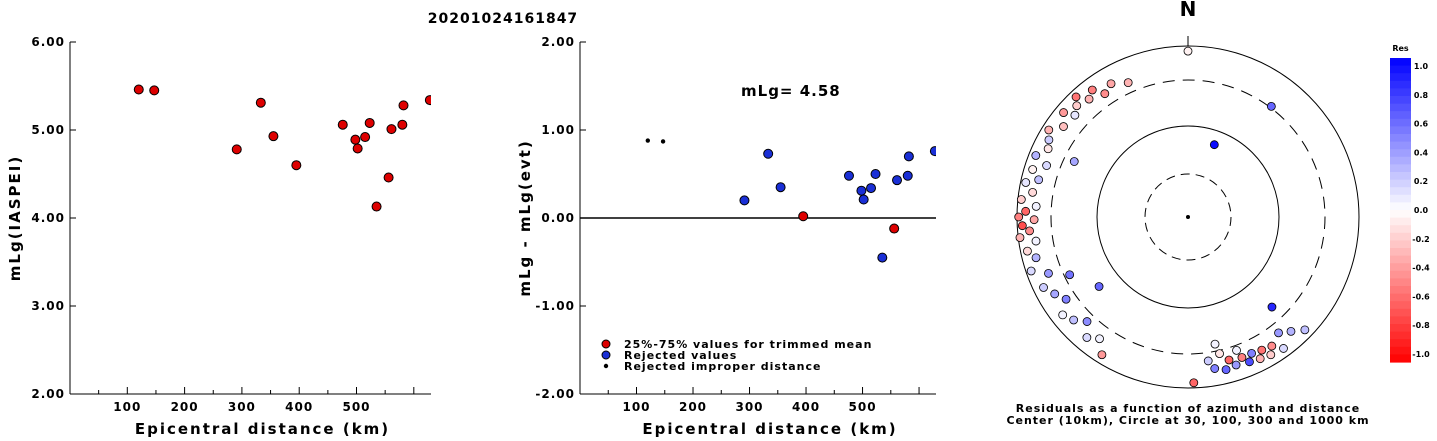 This screenshot has height=441, width=1437. I want to click on y-axis-label: mLg(IASPEI), so click(15, 218).